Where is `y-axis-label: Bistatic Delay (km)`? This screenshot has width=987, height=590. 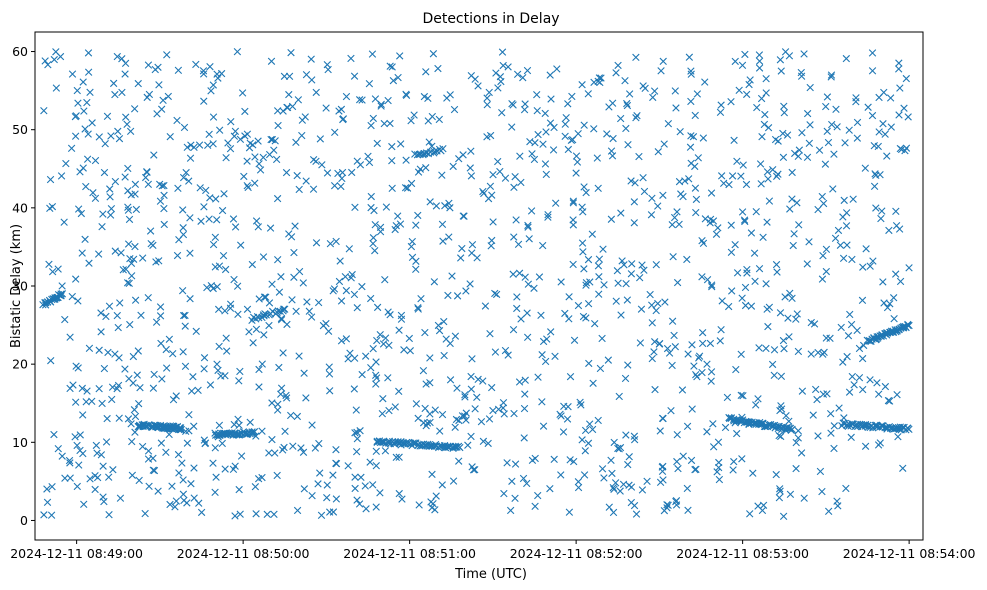 y-axis-label: Bistatic Delay (km) is located at coordinates (16, 286).